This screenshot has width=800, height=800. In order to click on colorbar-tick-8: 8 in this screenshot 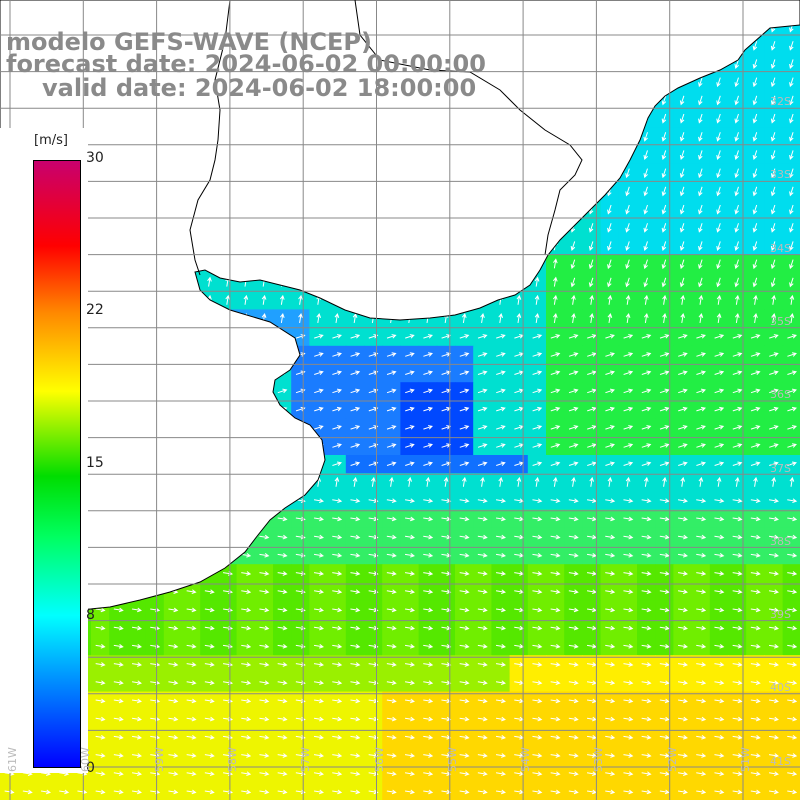, I will do `click(90, 615)`.